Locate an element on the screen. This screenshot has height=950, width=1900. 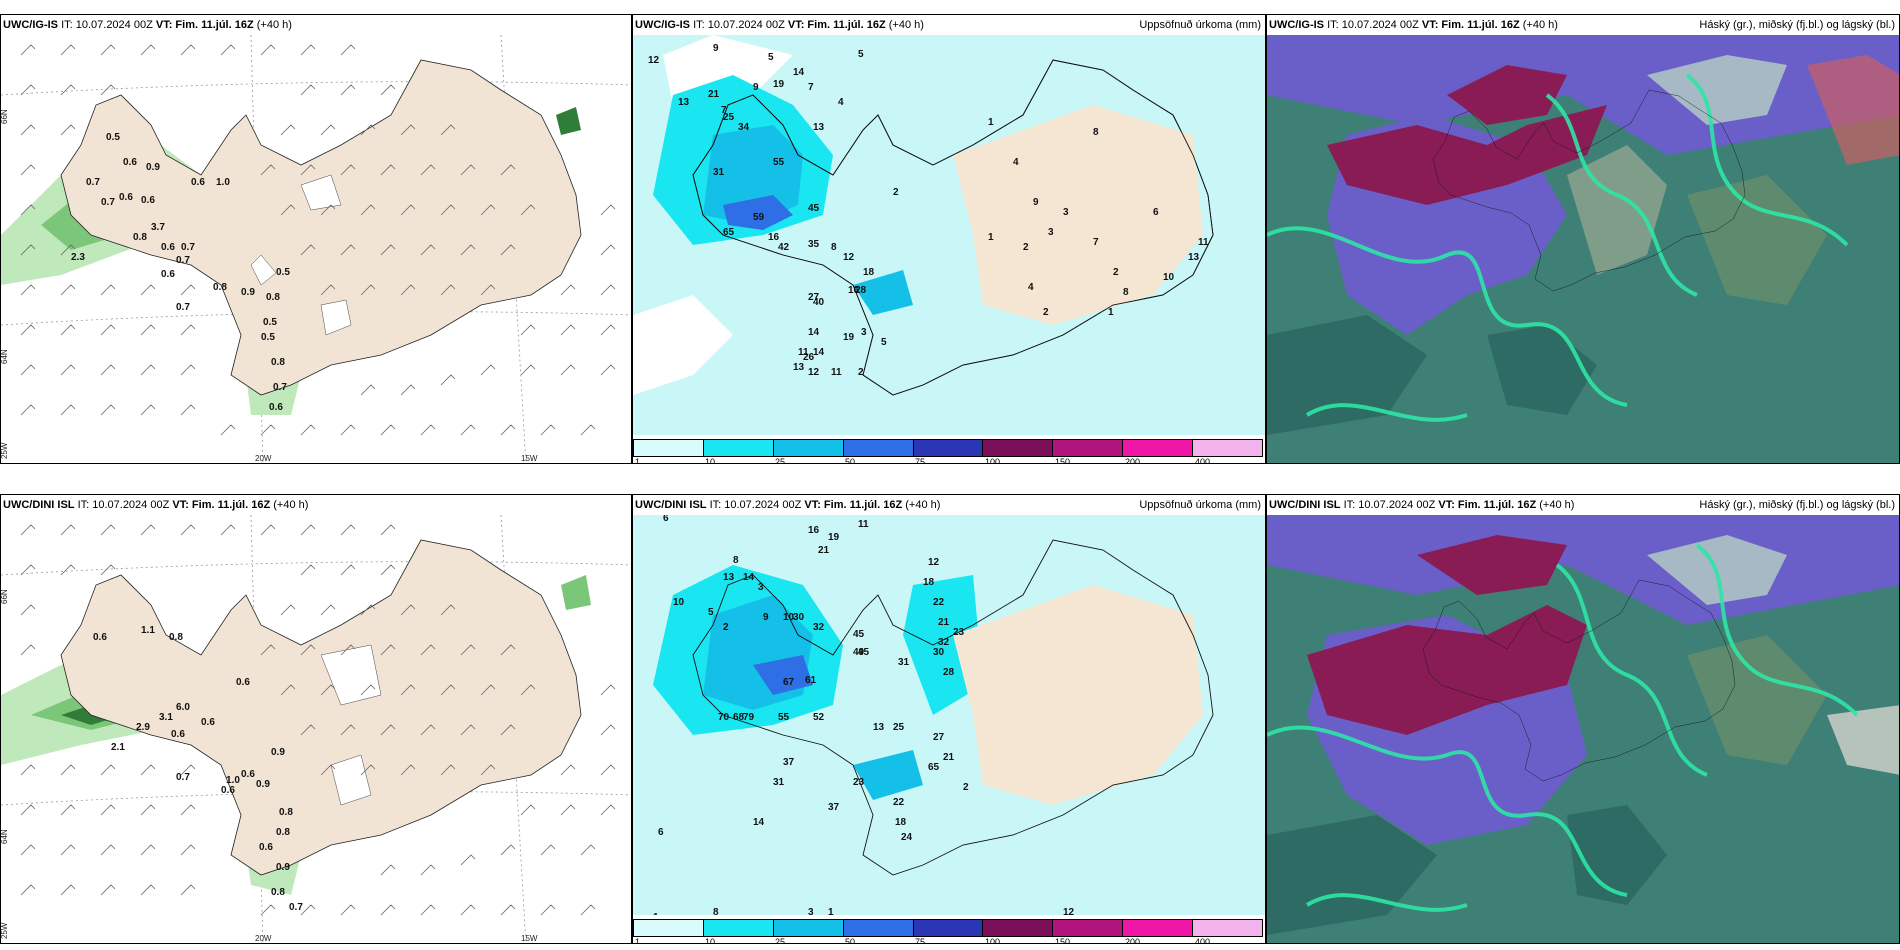
value-label: 1.1 is located at coordinates (148, 630).